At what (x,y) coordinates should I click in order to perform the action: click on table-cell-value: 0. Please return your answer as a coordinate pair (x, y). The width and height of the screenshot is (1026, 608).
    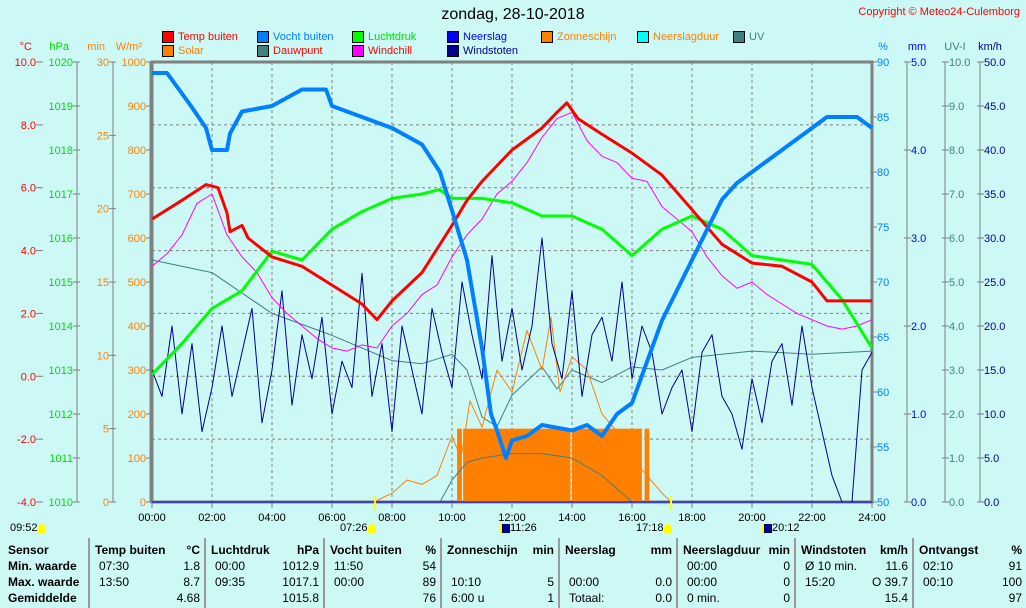
    Looking at the image, I should click on (786, 598).